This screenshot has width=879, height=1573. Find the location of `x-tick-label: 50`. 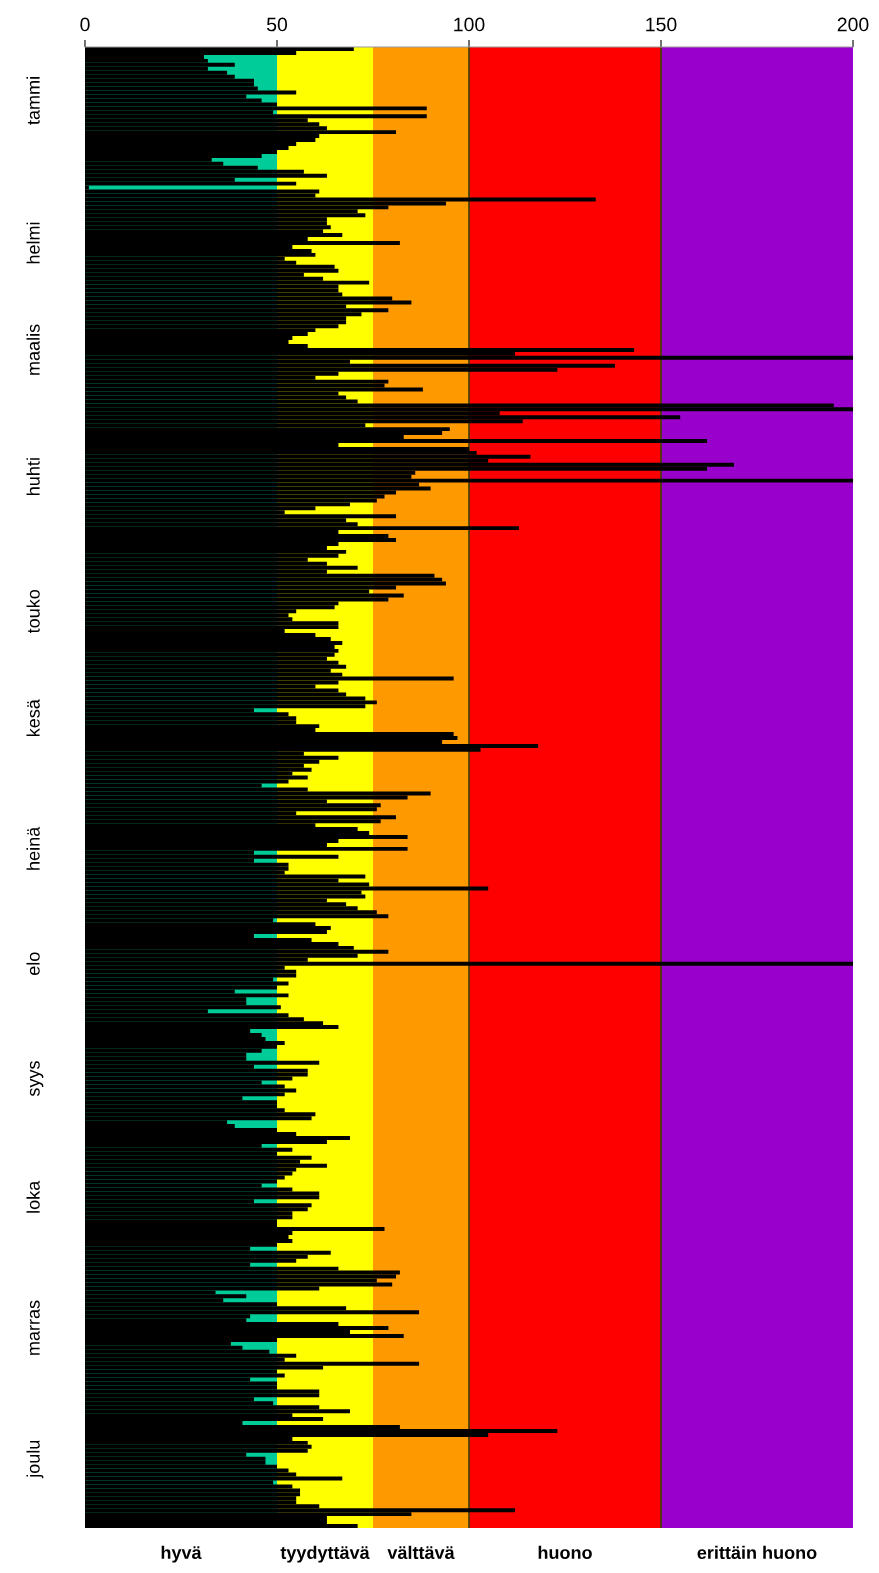

x-tick-label: 50 is located at coordinates (277, 24).